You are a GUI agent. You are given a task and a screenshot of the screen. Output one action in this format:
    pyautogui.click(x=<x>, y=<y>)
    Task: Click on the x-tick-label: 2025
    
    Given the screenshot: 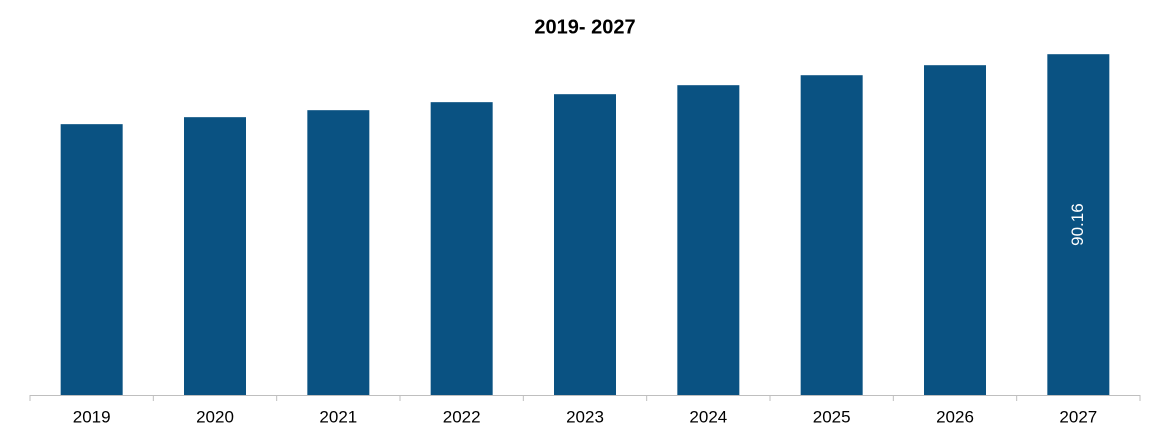 What is the action you would take?
    pyautogui.click(x=832, y=416)
    